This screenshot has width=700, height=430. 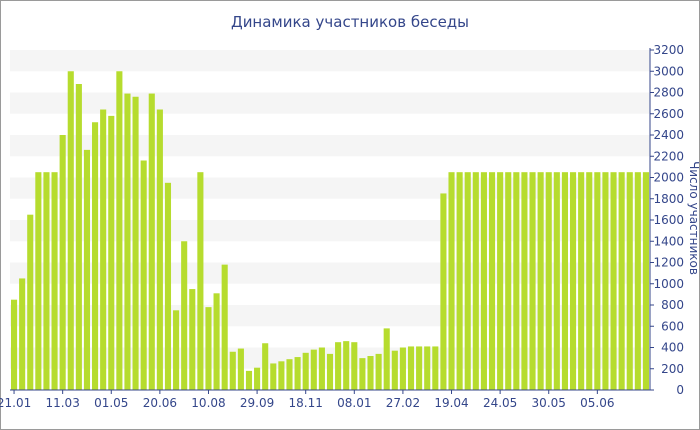 I want to click on x-tick-label: 27.02, so click(x=403, y=403).